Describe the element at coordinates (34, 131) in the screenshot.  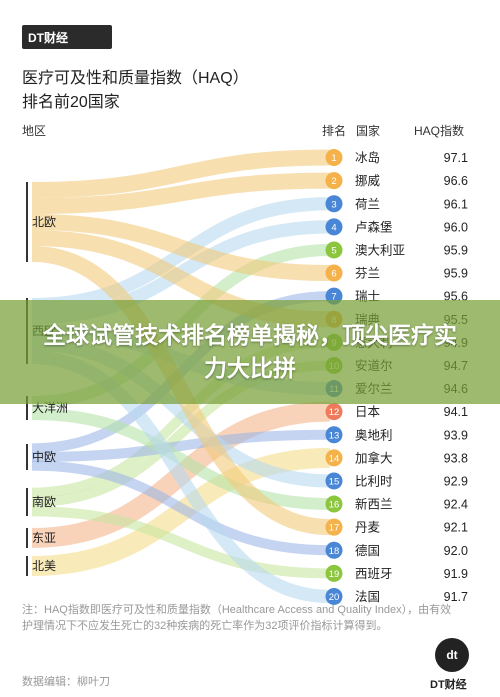
I see `column-header-region: 地区` at that location.